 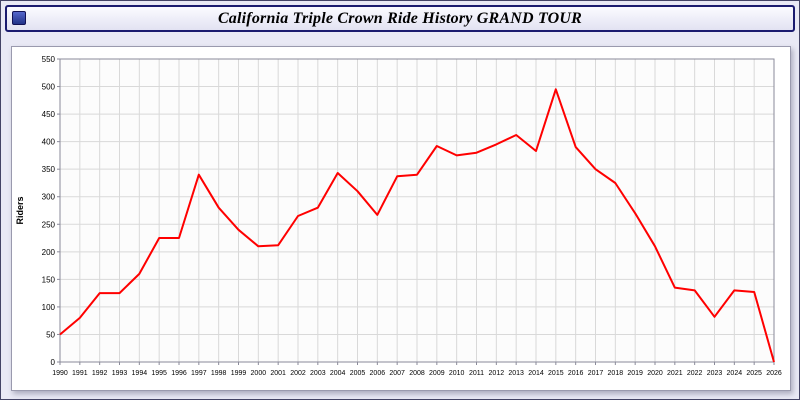 What do you see at coordinates (49, 114) in the screenshot?
I see `svg-text: 450` at bounding box center [49, 114].